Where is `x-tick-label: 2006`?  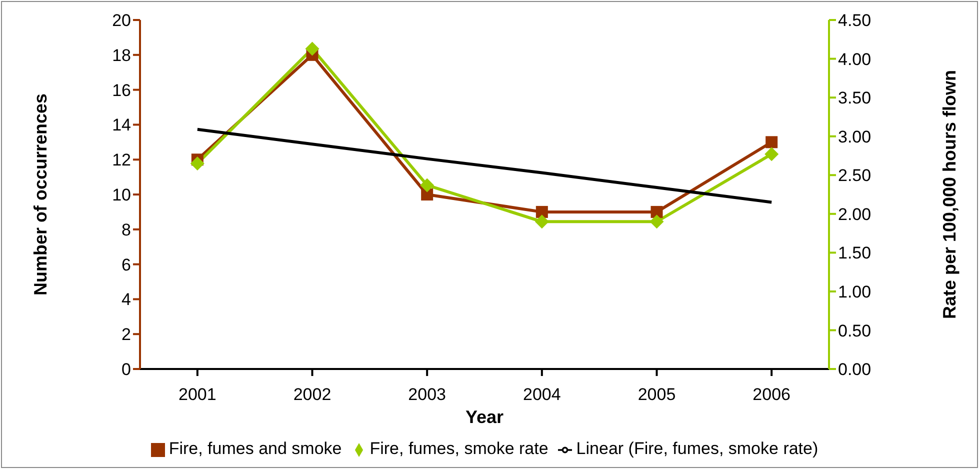
x-tick-label: 2006 is located at coordinates (771, 394).